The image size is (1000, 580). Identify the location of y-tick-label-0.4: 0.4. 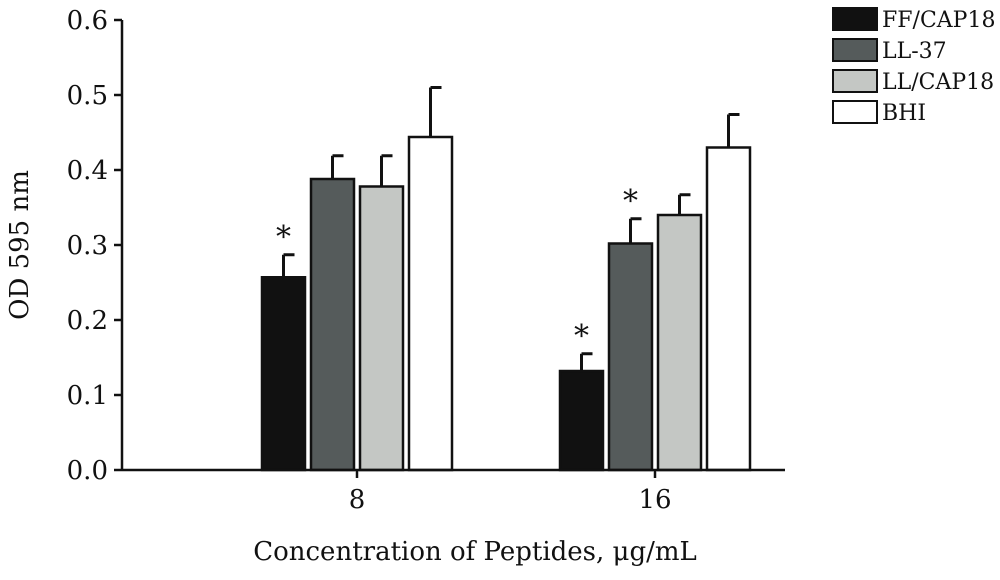
(87, 171).